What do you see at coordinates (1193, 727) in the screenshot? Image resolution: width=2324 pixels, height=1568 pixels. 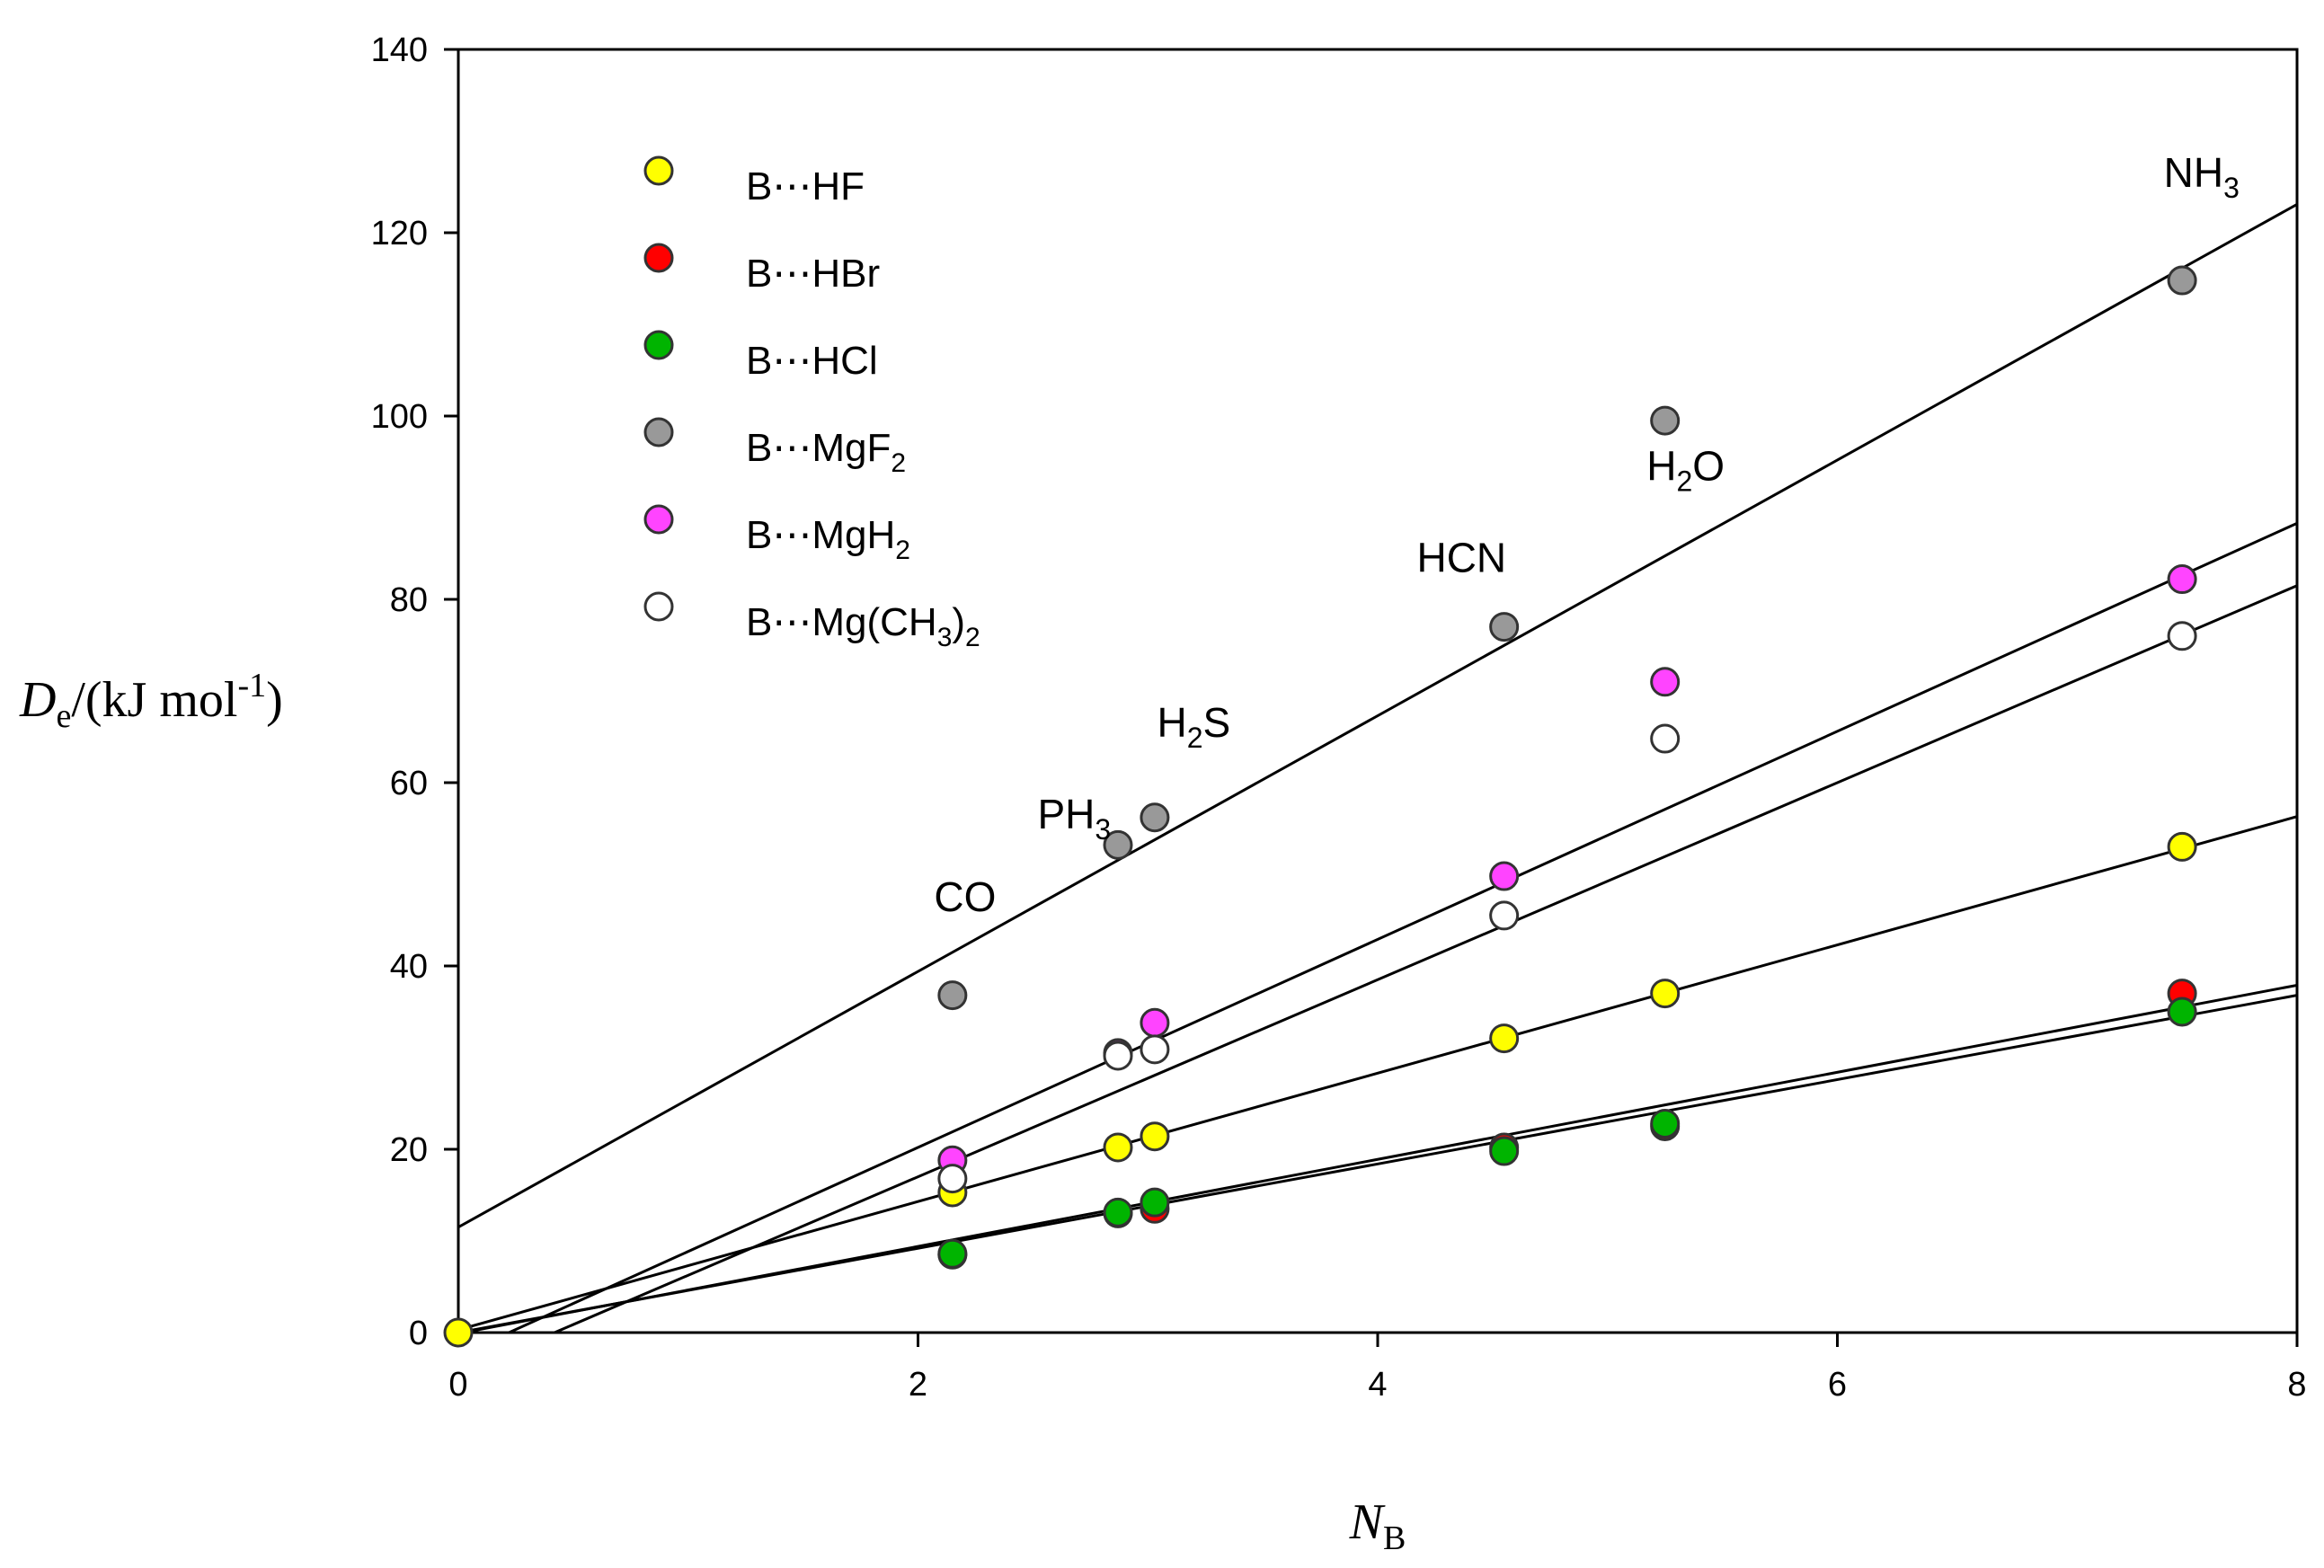 I see `molecule-label: H2S` at bounding box center [1193, 727].